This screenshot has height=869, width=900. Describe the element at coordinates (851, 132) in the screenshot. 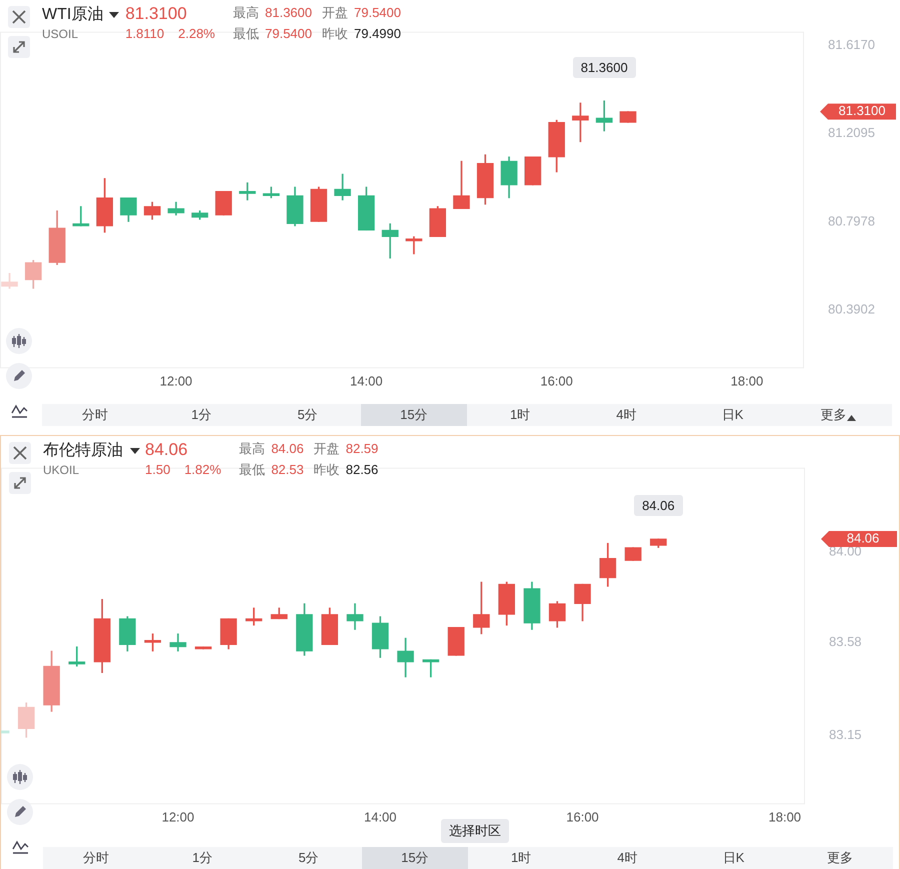

I see `y-tick-label: 81.2095` at that location.